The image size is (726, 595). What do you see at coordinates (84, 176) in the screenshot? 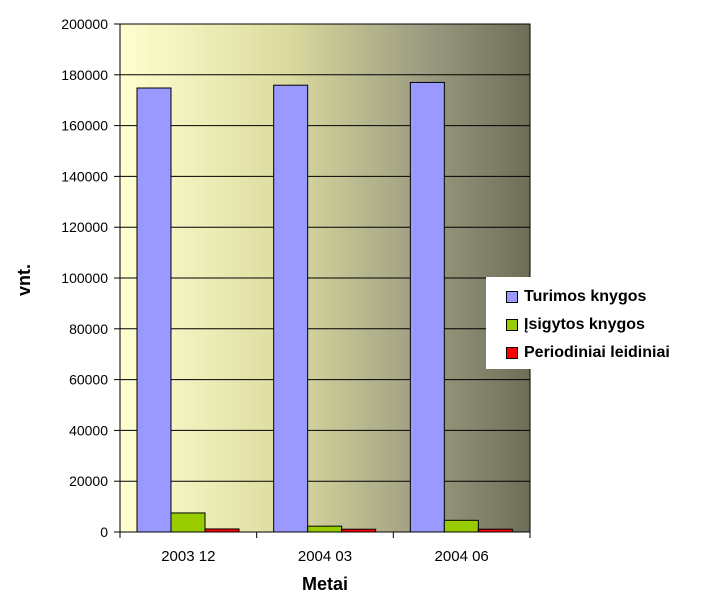
I see `y-tick-label: 140000` at bounding box center [84, 176].